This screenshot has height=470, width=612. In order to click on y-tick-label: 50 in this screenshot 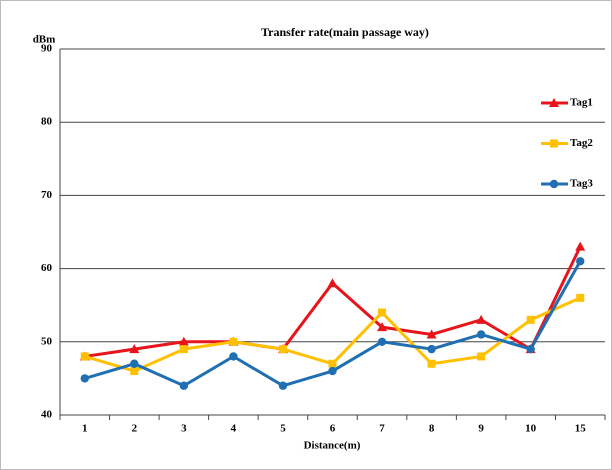, I will do `click(47, 341)`.